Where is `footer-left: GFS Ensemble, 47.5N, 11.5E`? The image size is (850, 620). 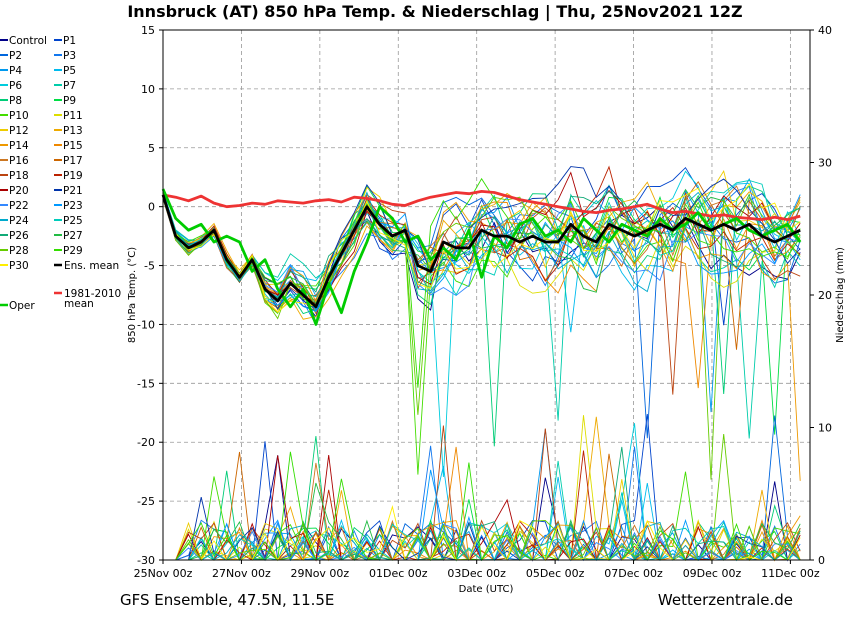
footer-left: GFS Ensemble, 47.5N, 11.5E is located at coordinates (227, 600).